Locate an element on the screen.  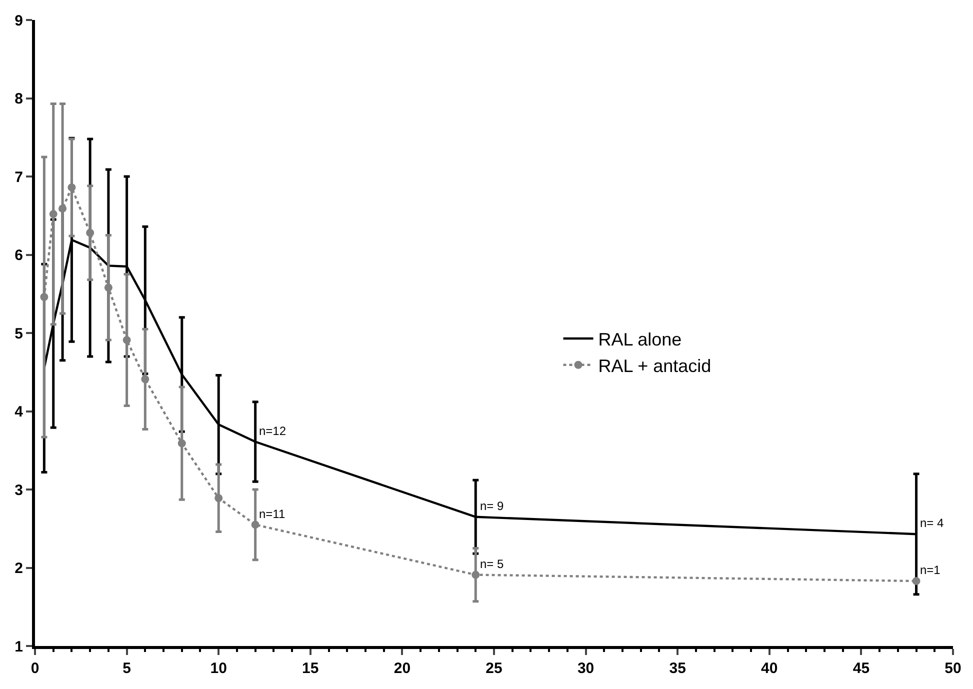
y-tick-label: 7 is located at coordinates (18, 177).